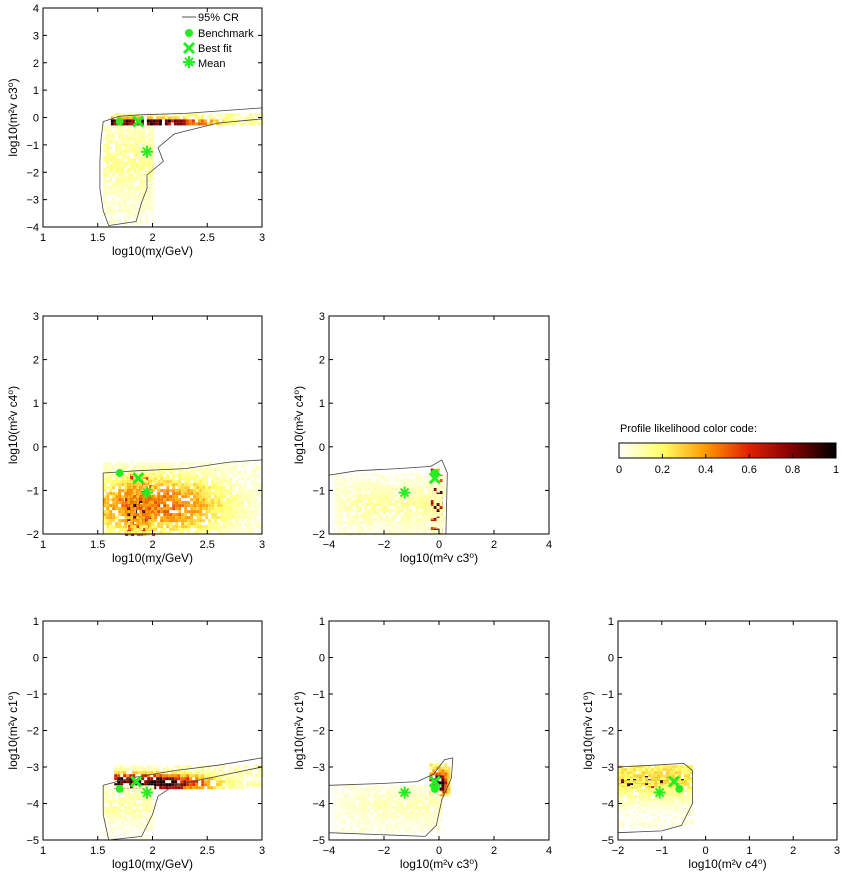 This screenshot has height=874, width=843. Describe the element at coordinates (607, 732) in the screenshot. I see `y-tick-label: −2` at that location.